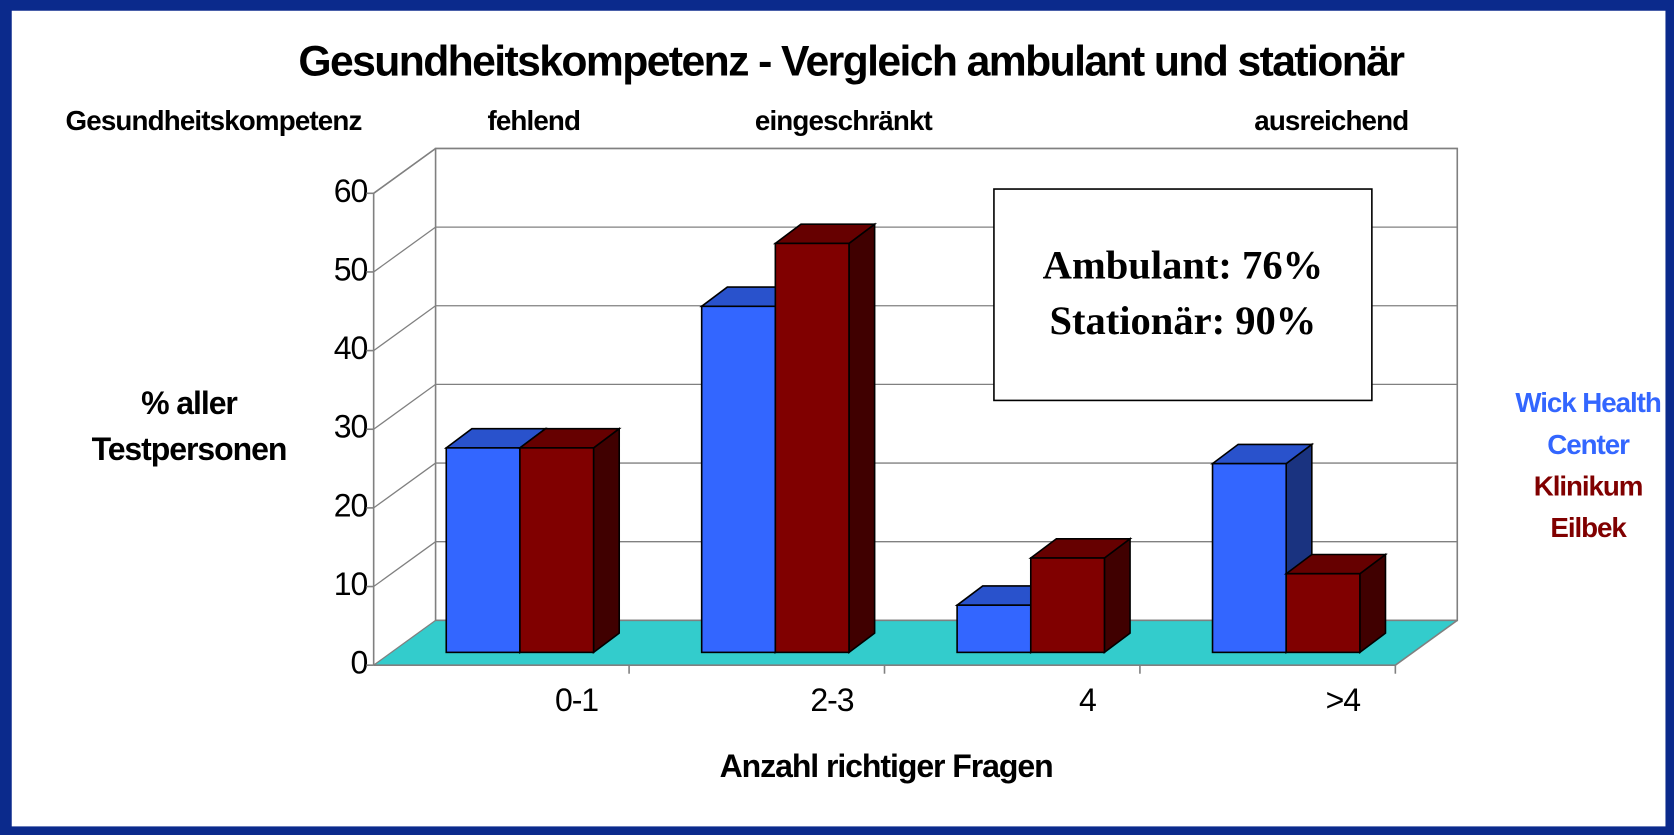 This screenshot has height=835, width=1674. What do you see at coordinates (576, 700) in the screenshot?
I see `x-tick-label: 0-1` at bounding box center [576, 700].